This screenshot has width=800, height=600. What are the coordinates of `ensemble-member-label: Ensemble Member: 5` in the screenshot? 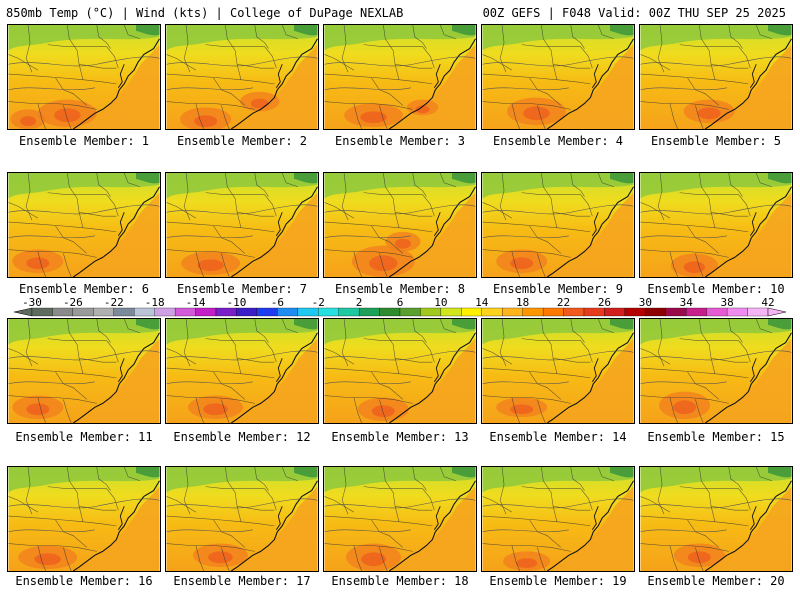 It's located at (716, 141).